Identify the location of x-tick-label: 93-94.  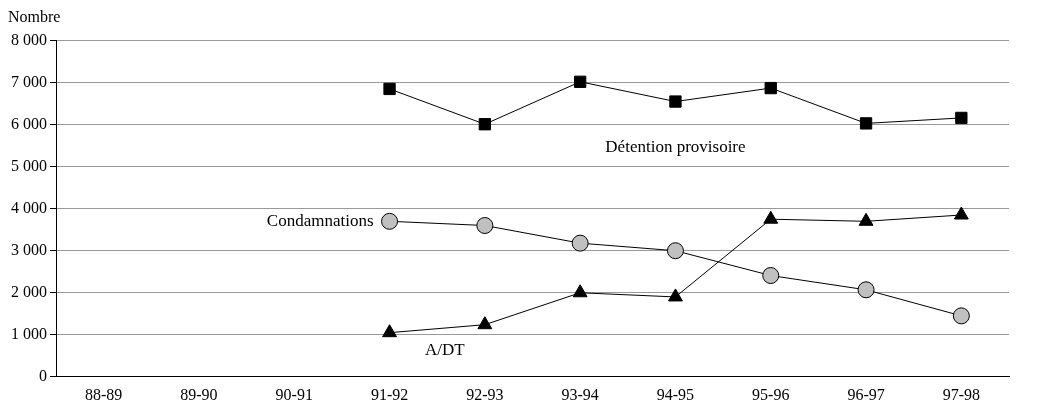
(580, 394).